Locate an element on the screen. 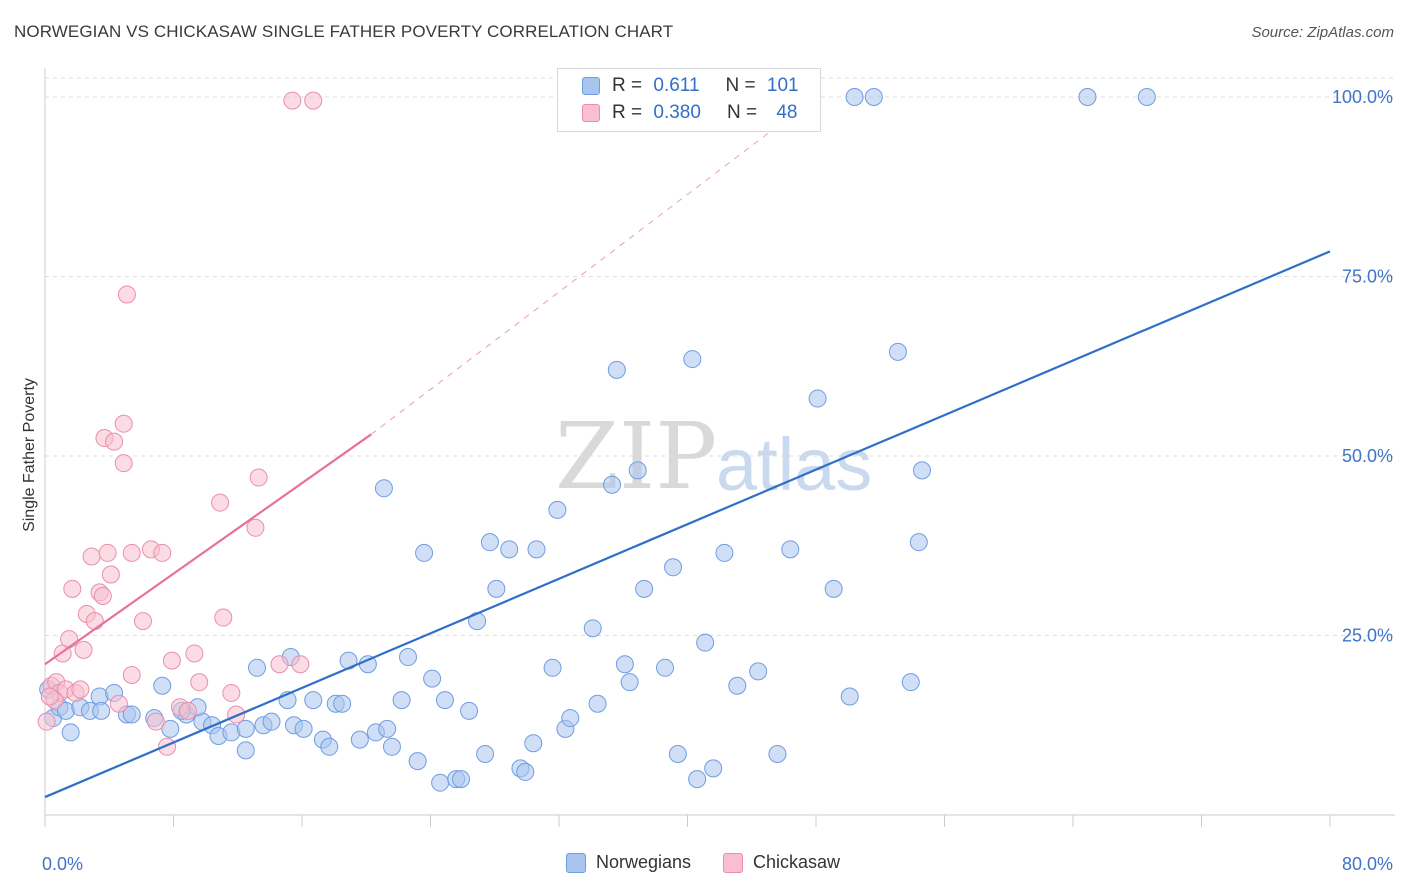  chickasaw-trend-extension is located at coordinates (593, 265).